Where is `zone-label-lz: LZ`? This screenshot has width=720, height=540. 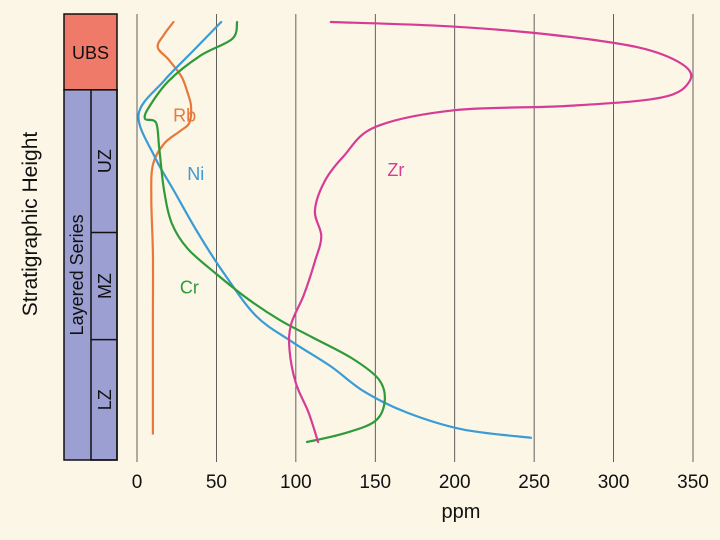
zone-label-lz: LZ is located at coordinates (105, 399).